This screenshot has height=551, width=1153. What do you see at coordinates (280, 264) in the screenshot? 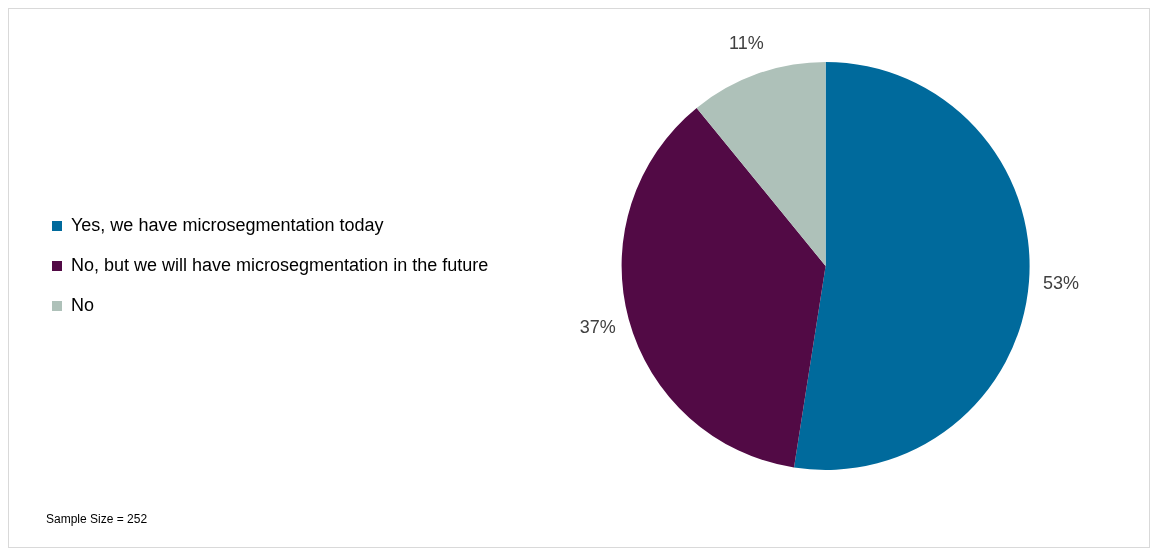
I see `legend-label: No, but we will have microsegmentation in the future` at bounding box center [280, 264].